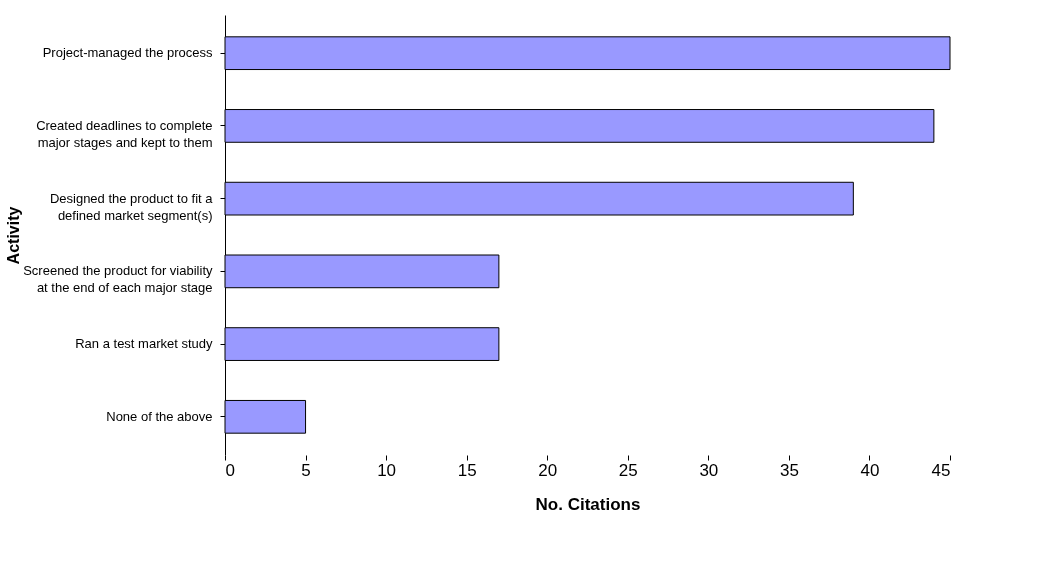 The width and height of the screenshot is (1048, 579). Describe the element at coordinates (127, 53) in the screenshot. I see `y-tick-label: Project-managed the process` at that location.